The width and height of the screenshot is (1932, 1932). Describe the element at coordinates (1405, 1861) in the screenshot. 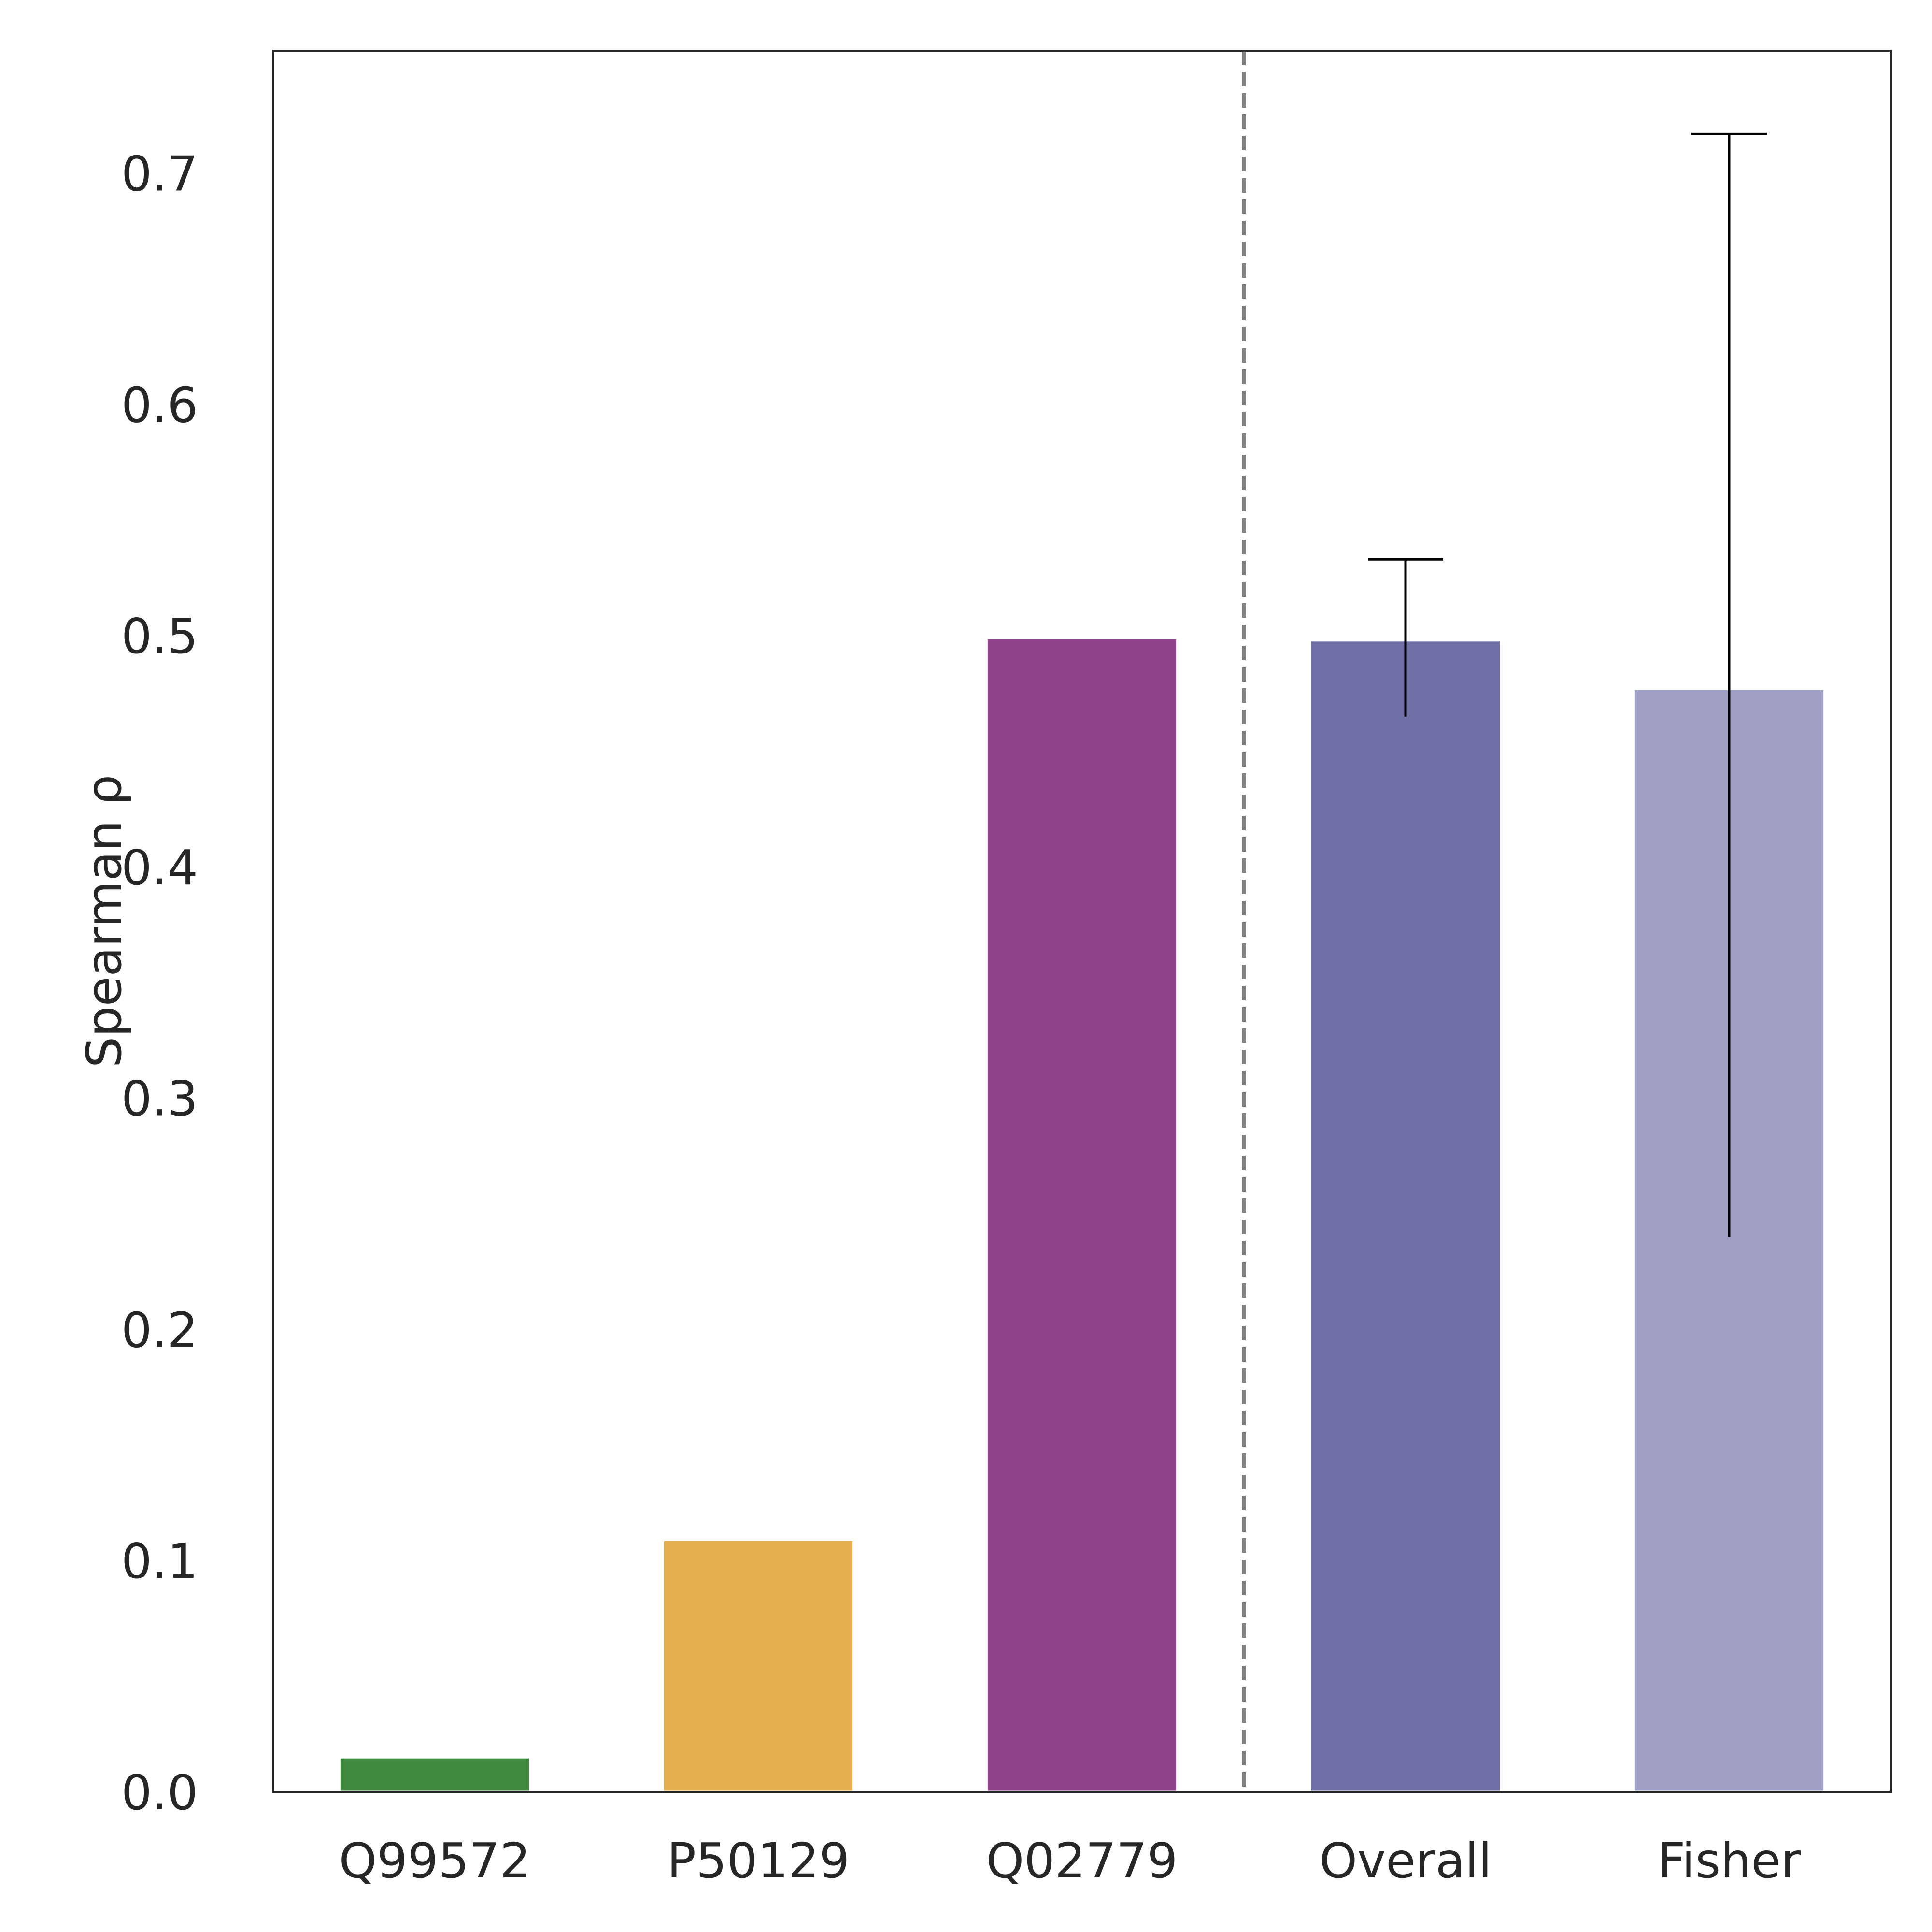

I see `x-tick-label: Overall` at that location.